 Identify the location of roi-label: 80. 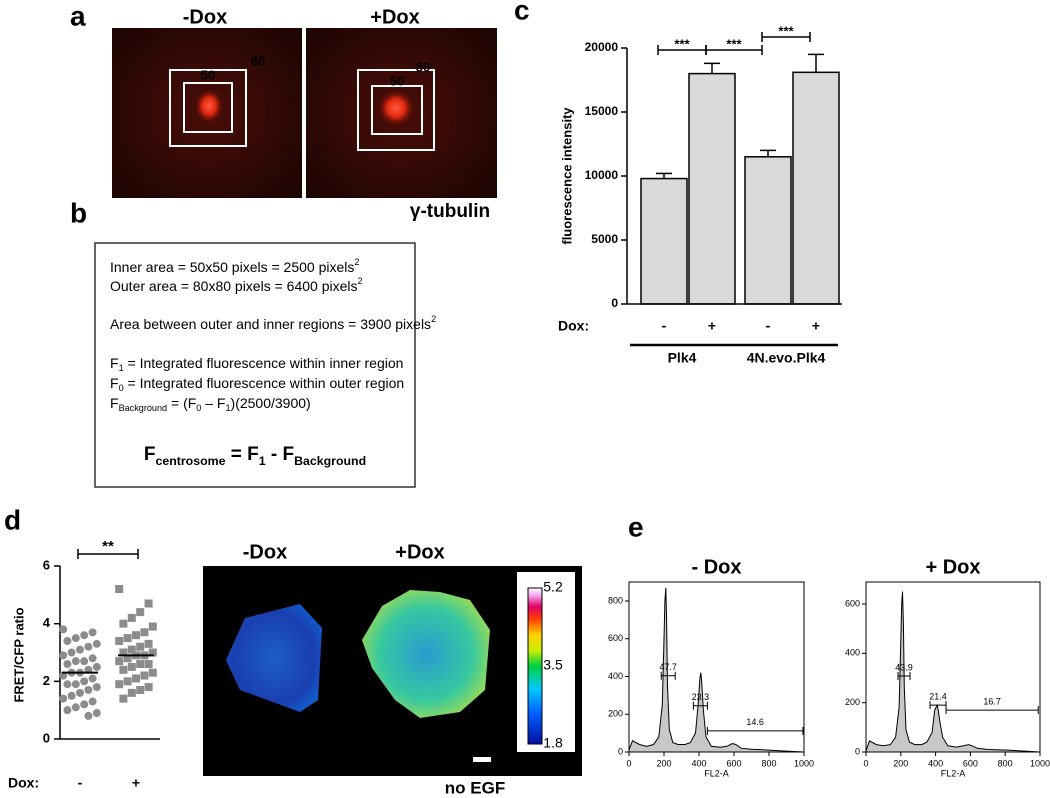
(423, 66).